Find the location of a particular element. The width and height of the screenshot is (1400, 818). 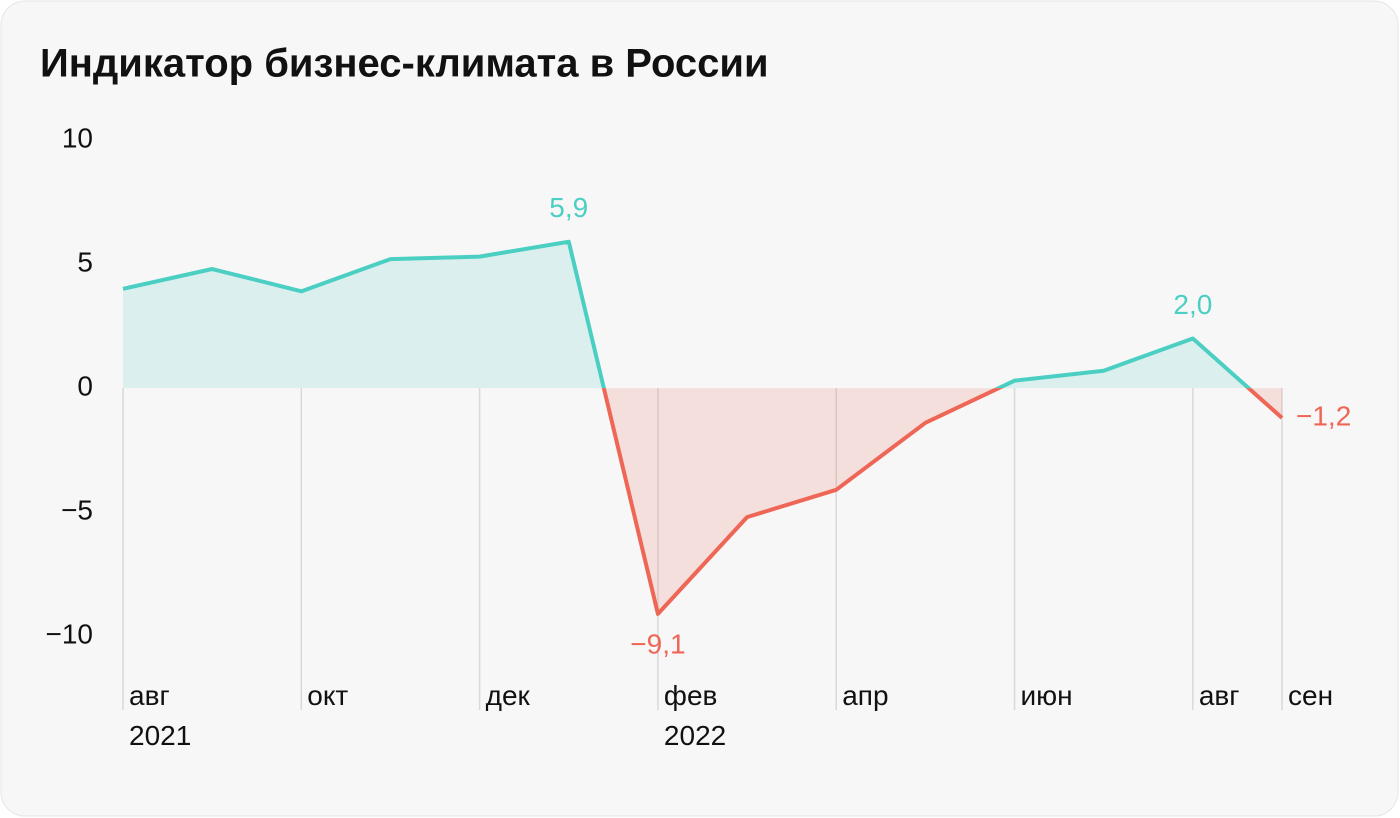

x-tick-label: сен is located at coordinates (1310, 695).